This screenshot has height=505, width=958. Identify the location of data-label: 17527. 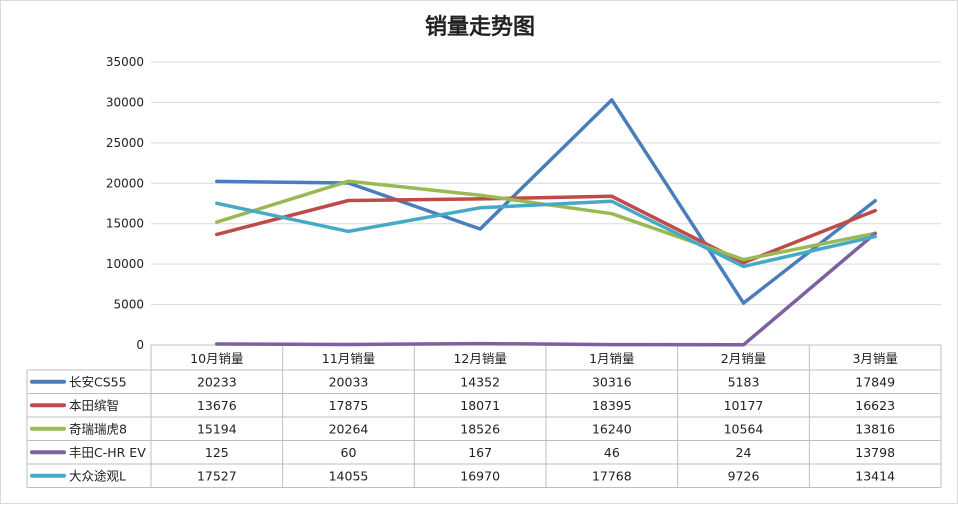
(217, 475).